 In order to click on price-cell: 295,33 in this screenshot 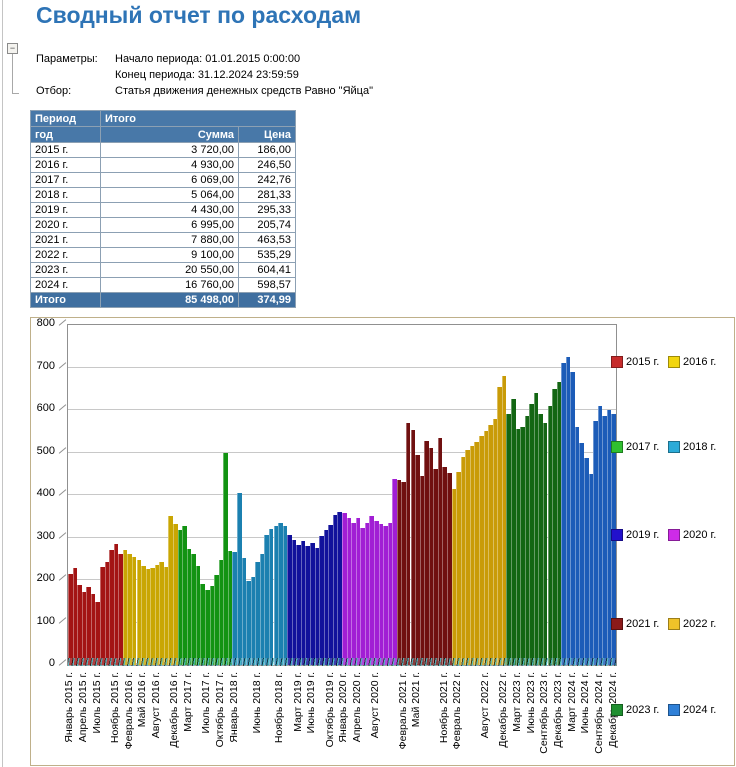, I will do `click(267, 210)`.